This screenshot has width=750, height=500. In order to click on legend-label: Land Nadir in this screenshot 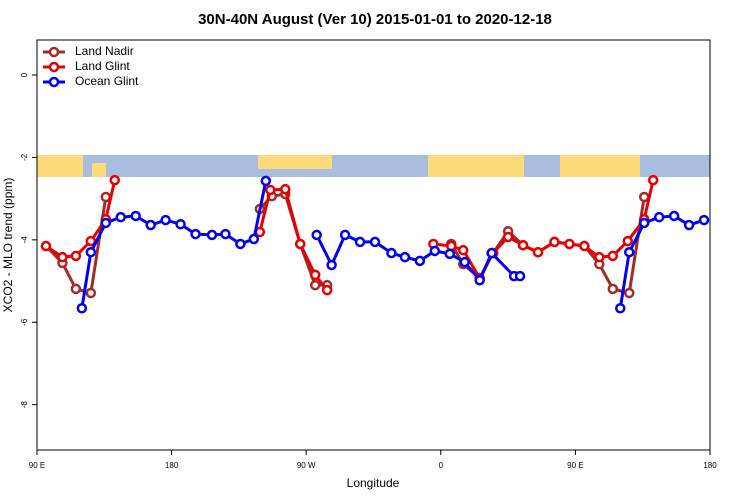, I will do `click(104, 51)`.